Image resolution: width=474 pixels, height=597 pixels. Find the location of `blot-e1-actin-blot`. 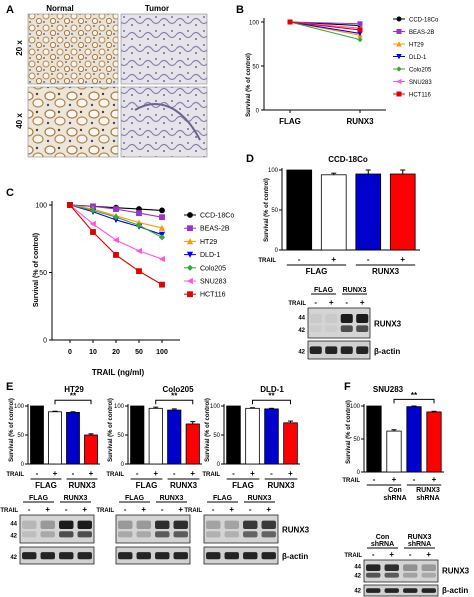

blot-e1-actin-blot is located at coordinates (57, 555).